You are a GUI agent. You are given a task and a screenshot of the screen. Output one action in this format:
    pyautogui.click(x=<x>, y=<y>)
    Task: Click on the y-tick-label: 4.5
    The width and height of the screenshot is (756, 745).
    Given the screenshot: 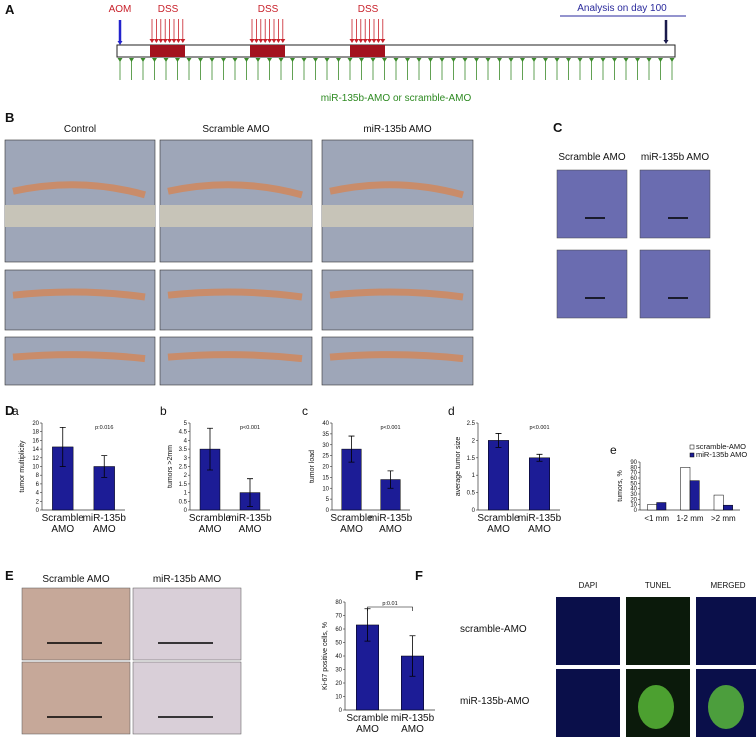 What is the action you would take?
    pyautogui.click(x=183, y=433)
    